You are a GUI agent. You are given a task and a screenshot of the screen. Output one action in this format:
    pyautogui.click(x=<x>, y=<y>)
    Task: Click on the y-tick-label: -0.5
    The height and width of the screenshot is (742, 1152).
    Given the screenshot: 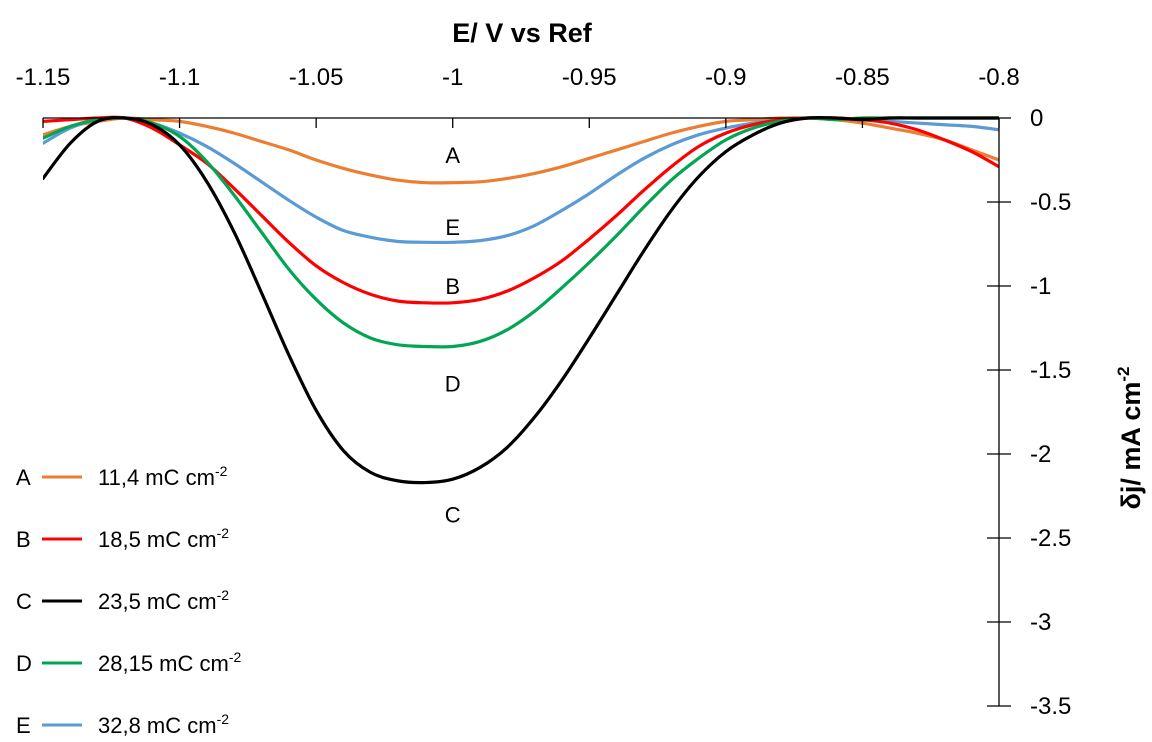 What is the action you would take?
    pyautogui.click(x=1050, y=202)
    